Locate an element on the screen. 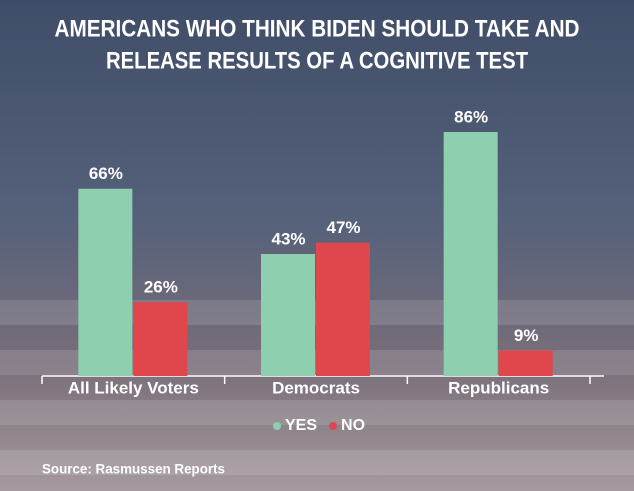 The height and width of the screenshot is (491, 634). x-tick-label: Republicans is located at coordinates (498, 387).